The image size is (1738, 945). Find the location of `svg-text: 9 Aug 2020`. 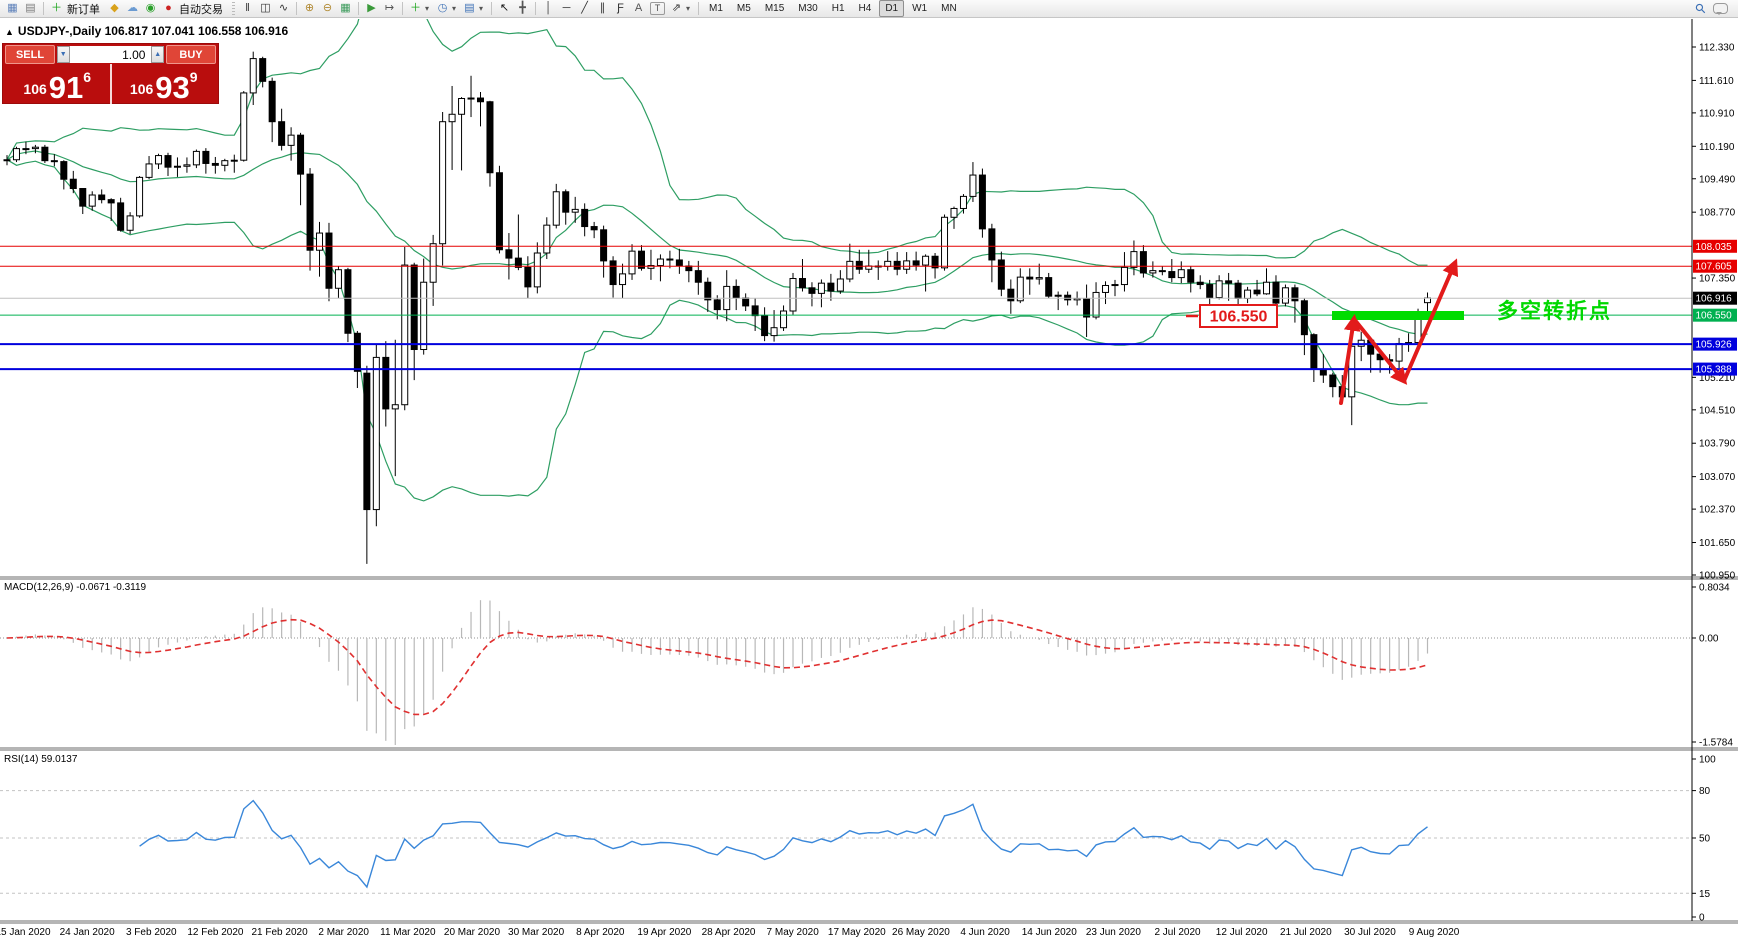

svg-text: 9 Aug 2020 is located at coordinates (1434, 932).